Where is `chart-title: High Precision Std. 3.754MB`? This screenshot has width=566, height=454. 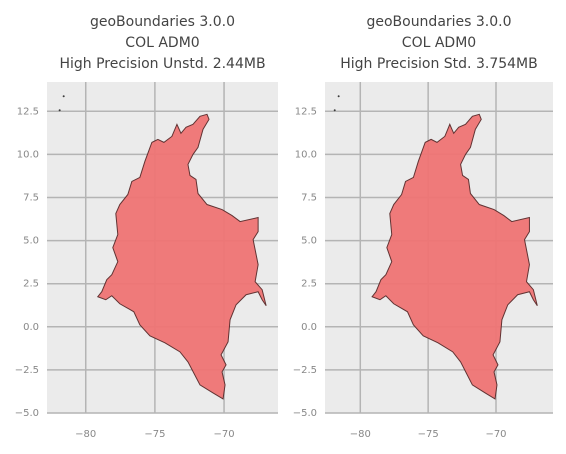 chart-title: High Precision Std. 3.754MB is located at coordinates (438, 64).